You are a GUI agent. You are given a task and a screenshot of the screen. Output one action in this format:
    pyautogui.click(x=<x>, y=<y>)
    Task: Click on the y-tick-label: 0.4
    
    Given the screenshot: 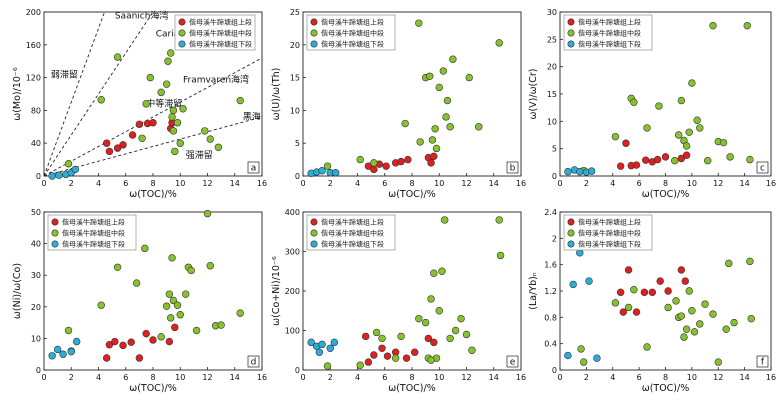 What is the action you would take?
    pyautogui.click(x=550, y=344)
    